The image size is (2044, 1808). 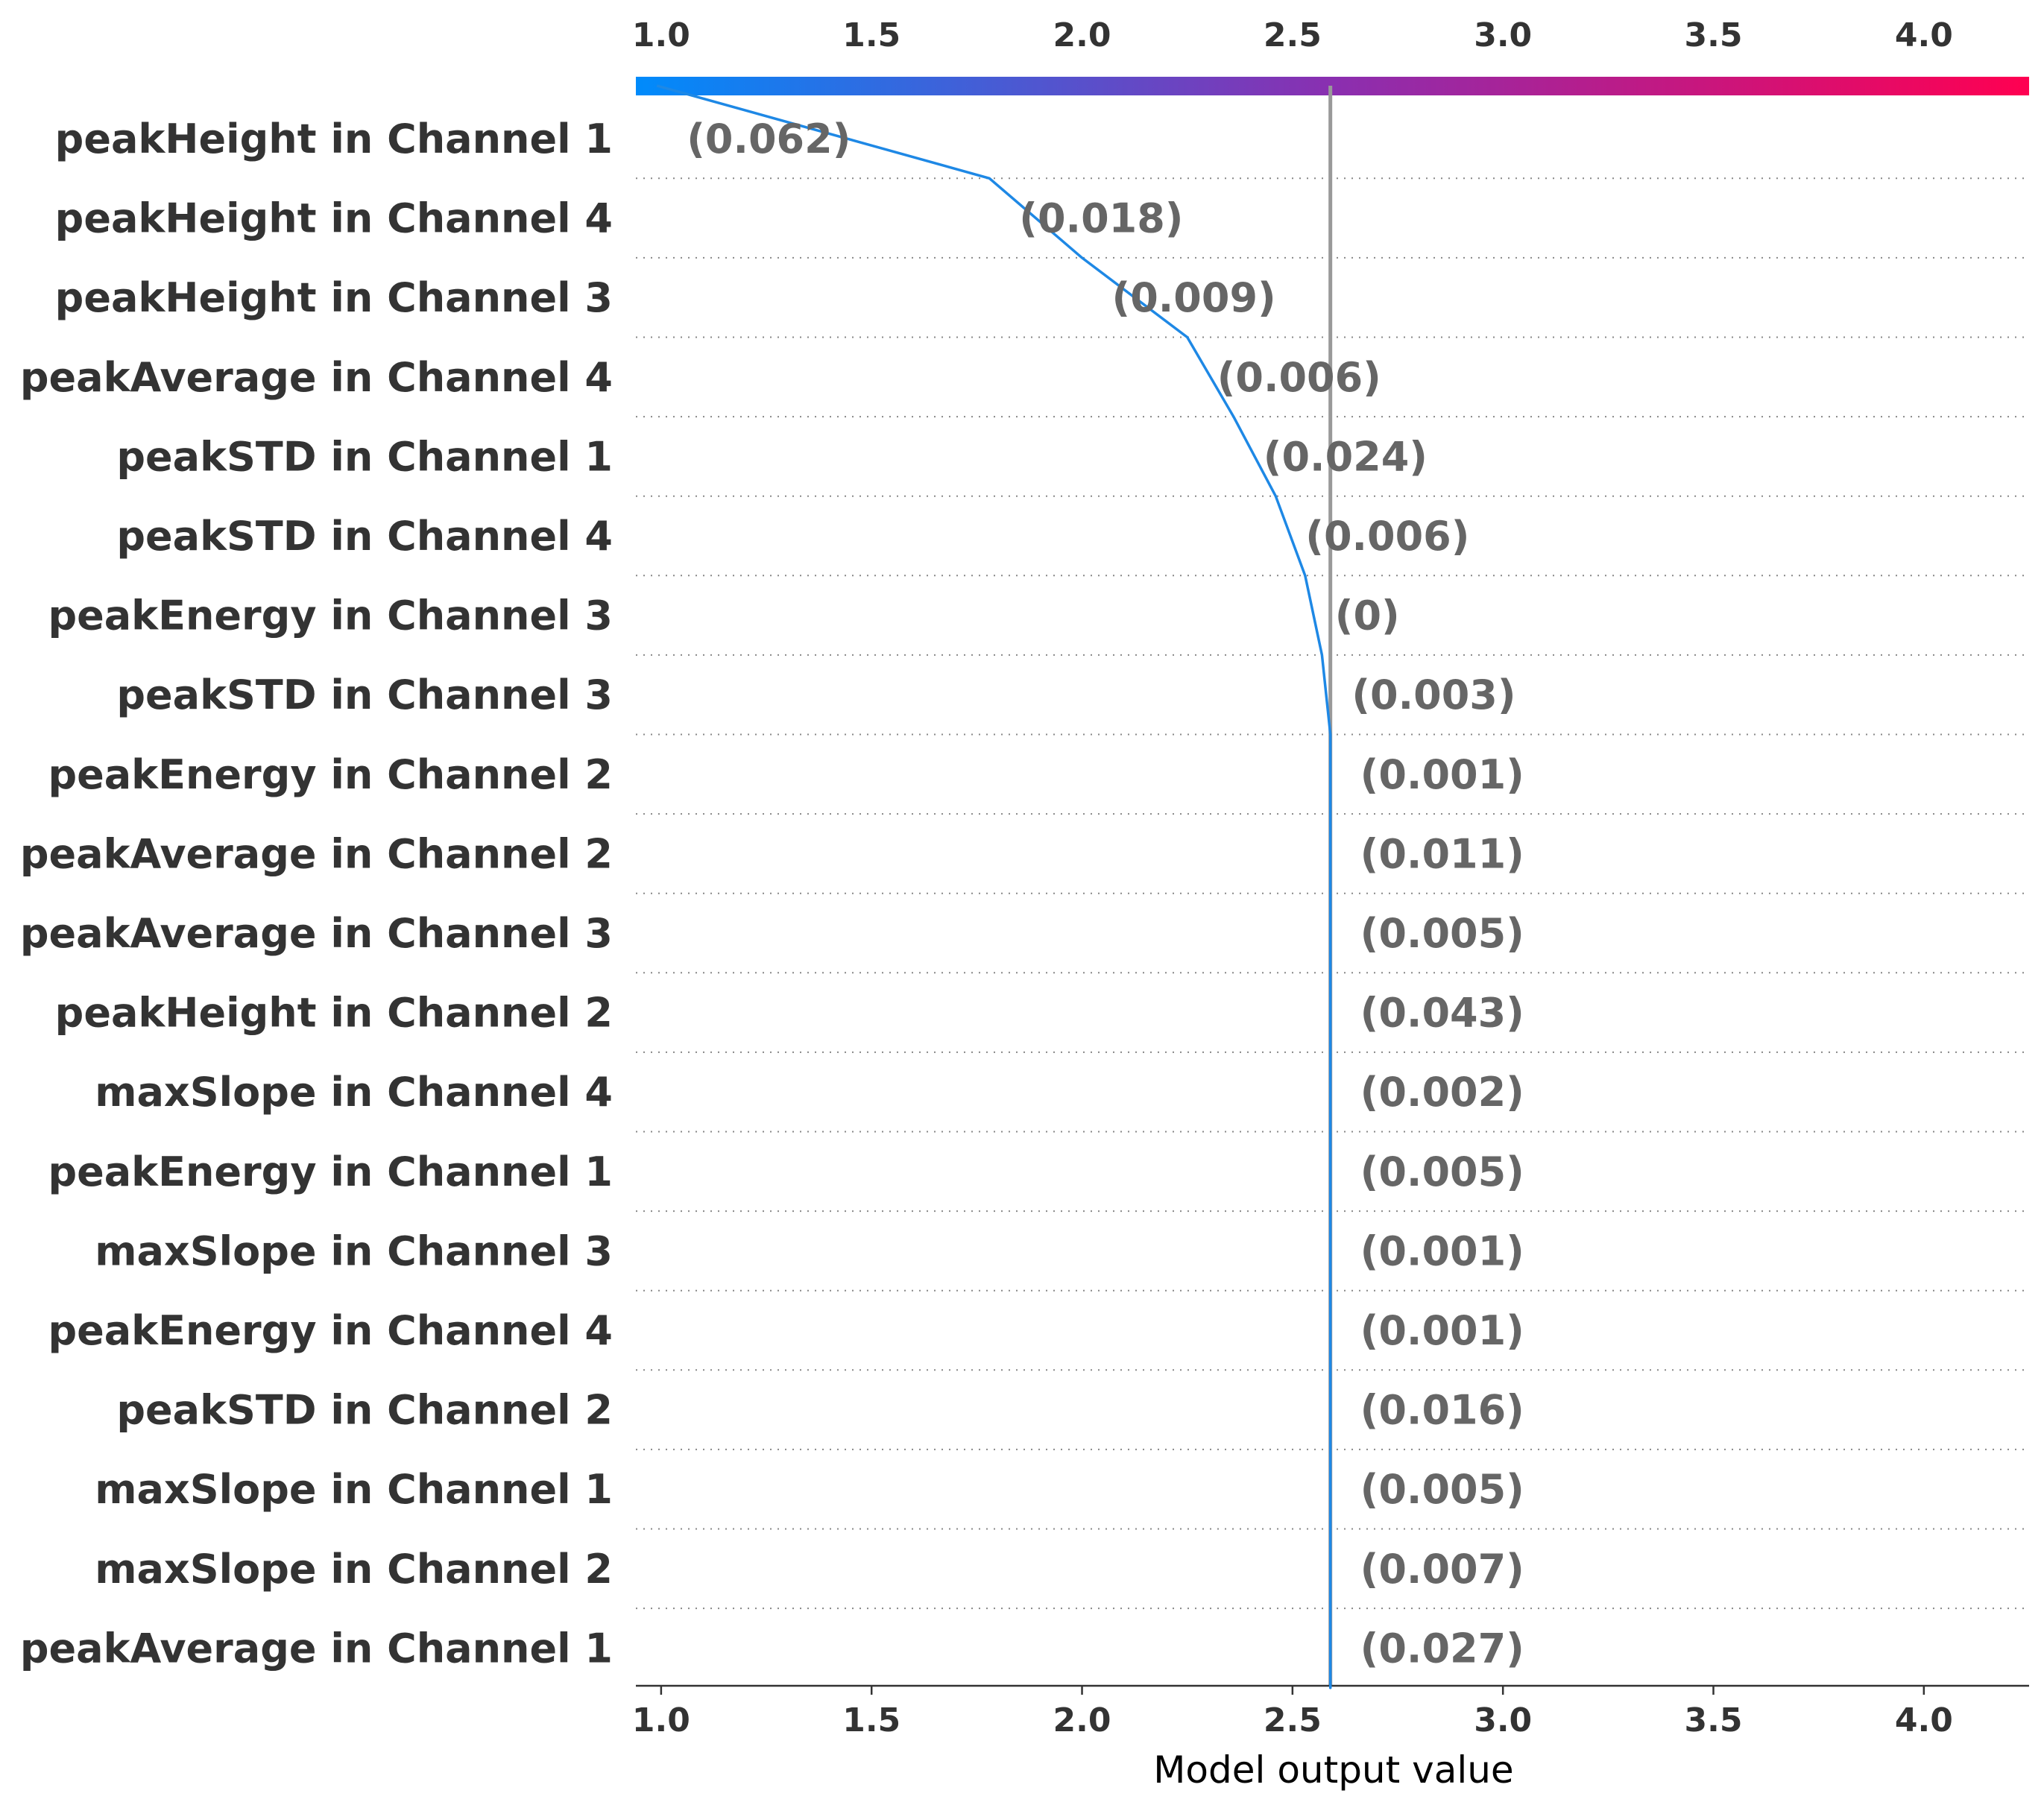 What do you see at coordinates (1442, 1013) in the screenshot?
I see `feature-value-label: (0.043)` at bounding box center [1442, 1013].